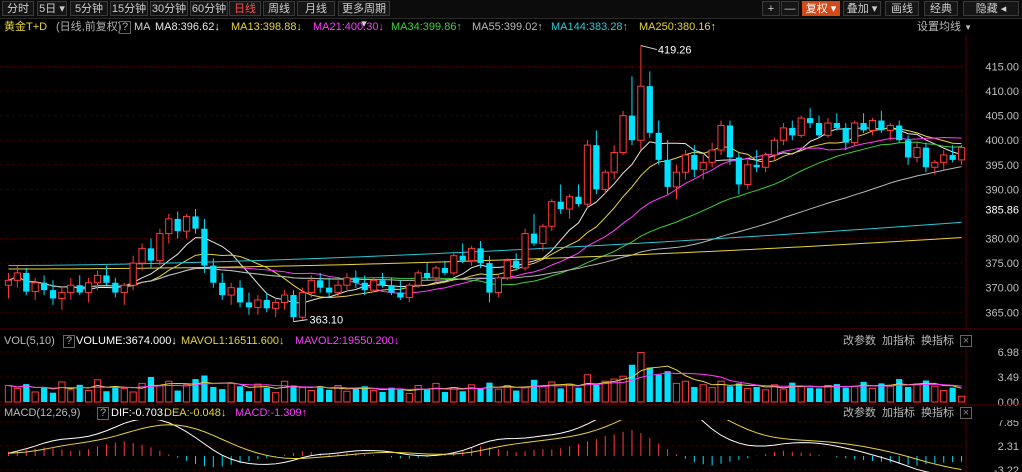 This screenshot has height=472, width=1022. Describe the element at coordinates (125, 27) in the screenshot. I see `help-icon: ?` at that location.